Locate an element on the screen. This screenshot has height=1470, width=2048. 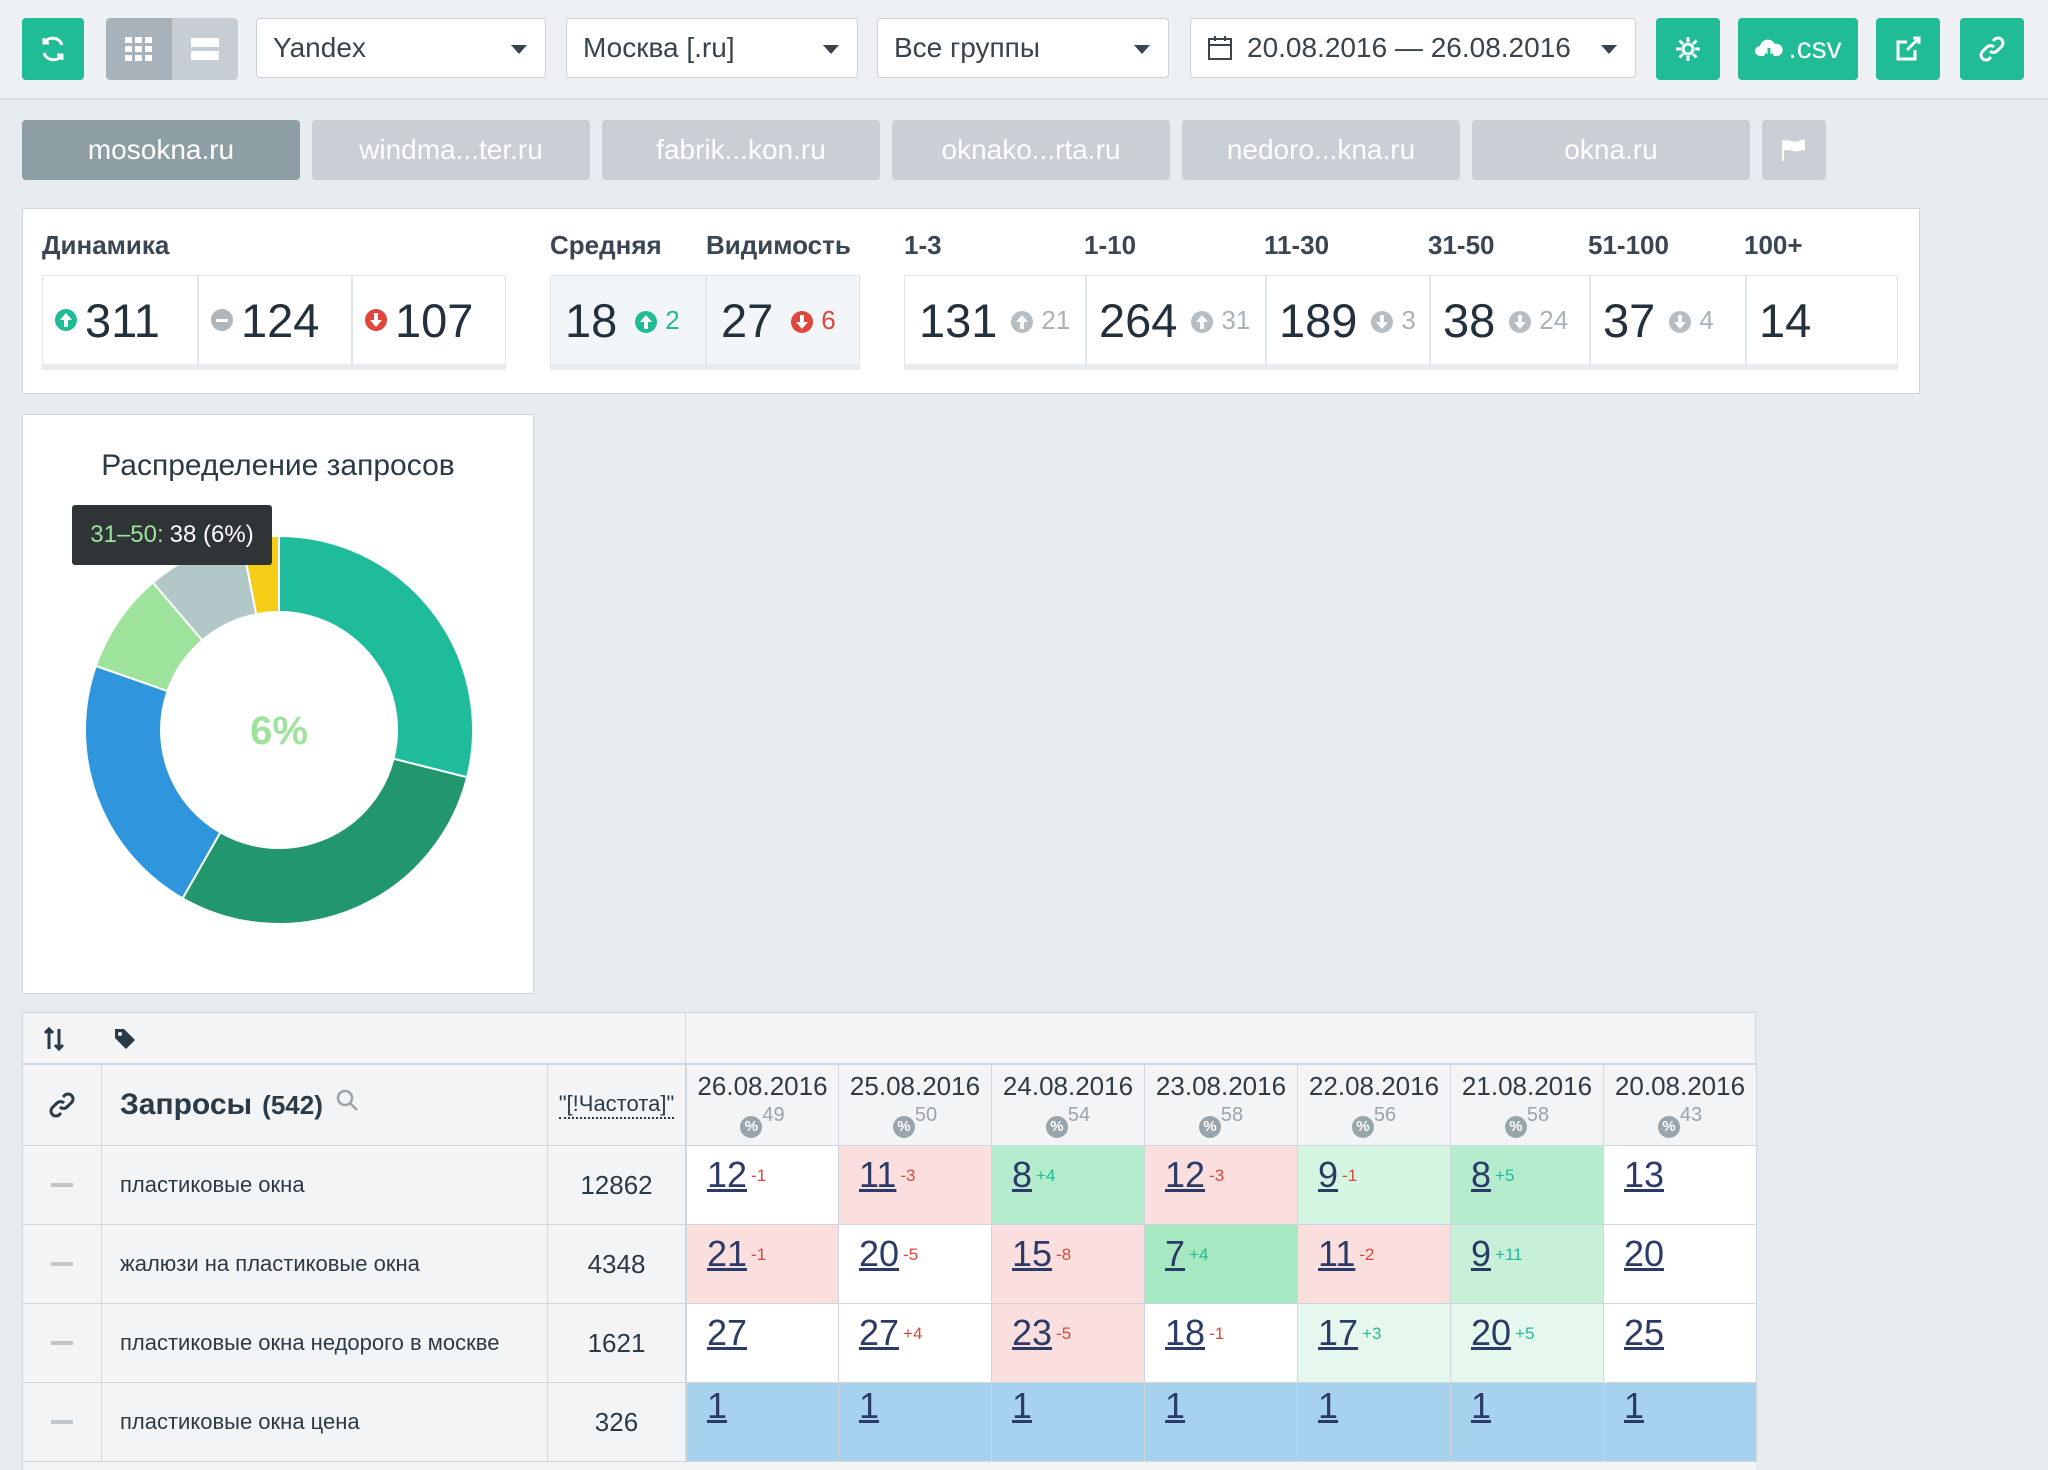
position-value: 13 is located at coordinates (1644, 1174).